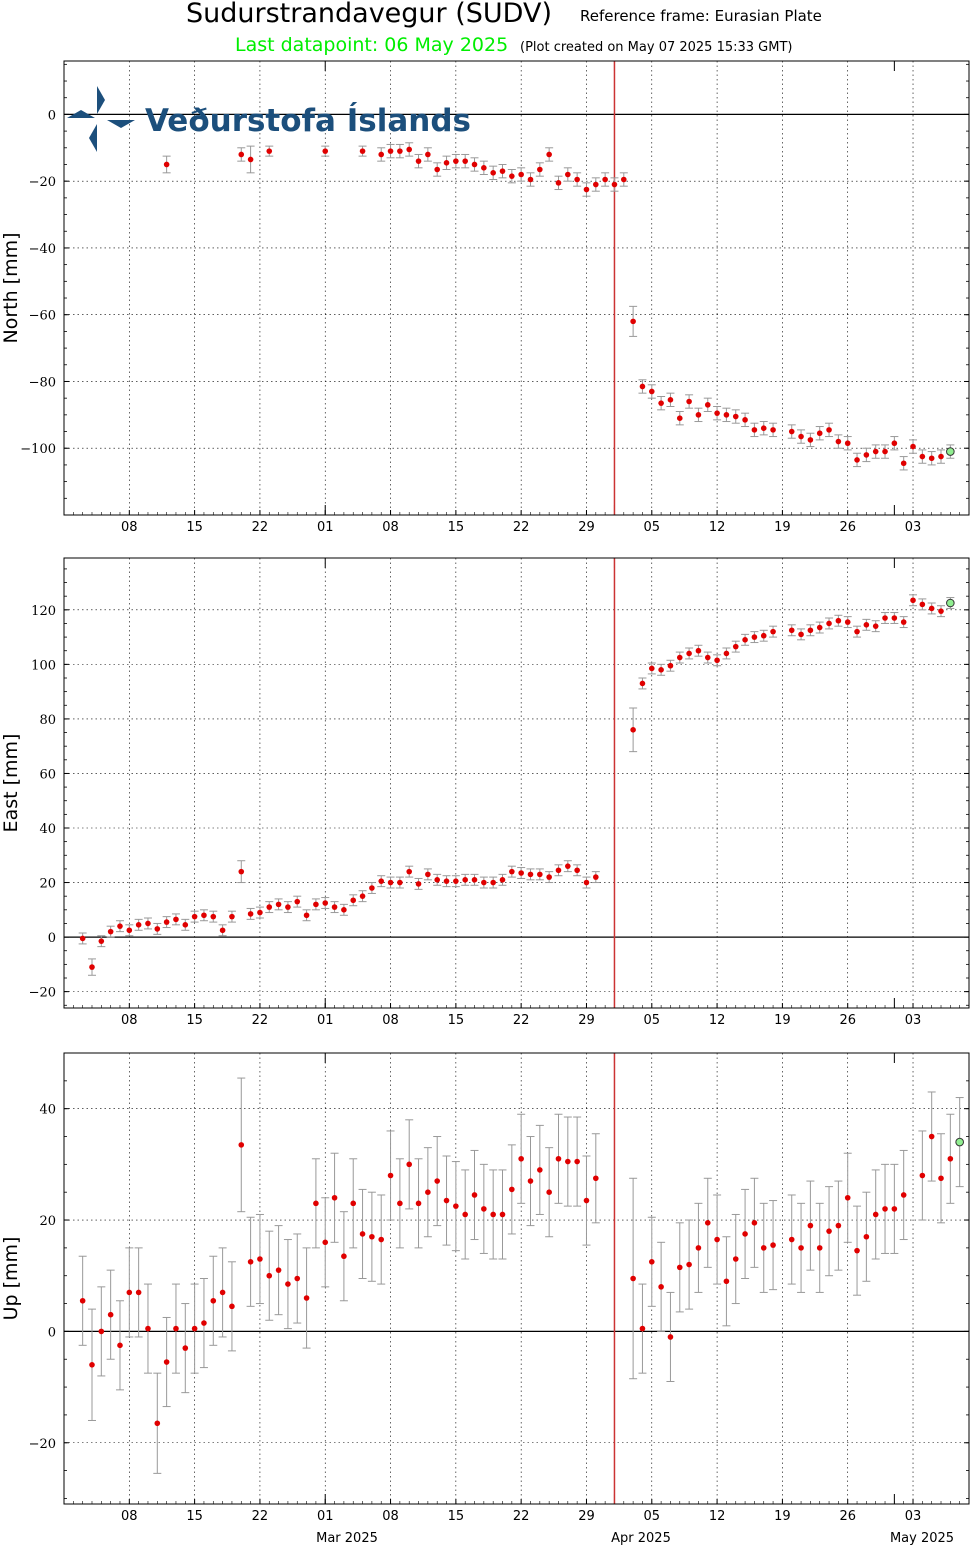  Describe the element at coordinates (129, 527) in the screenshot. I see `x-tick-label: 08` at that location.